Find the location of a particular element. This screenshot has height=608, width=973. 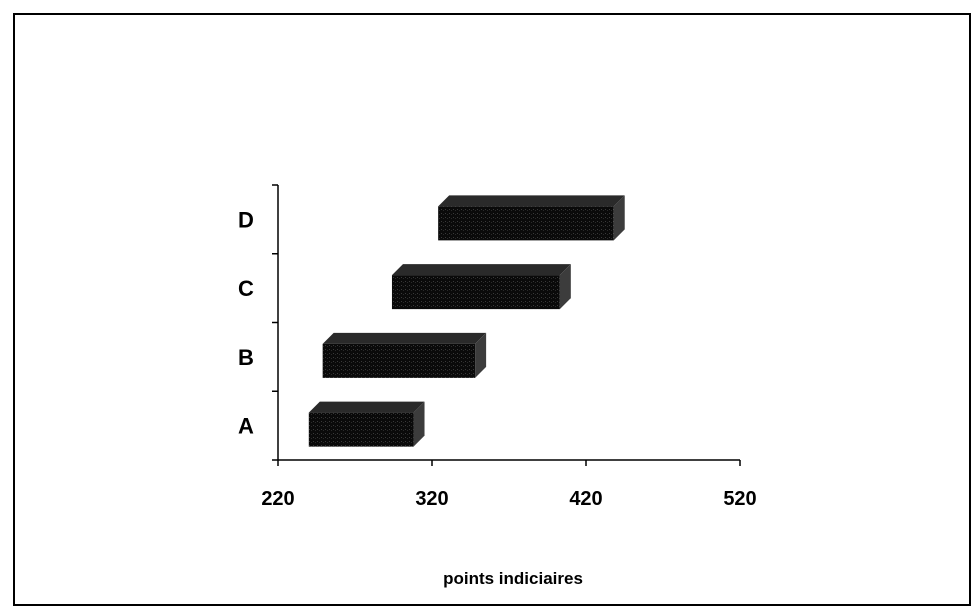

category-label: B is located at coordinates (246, 357).